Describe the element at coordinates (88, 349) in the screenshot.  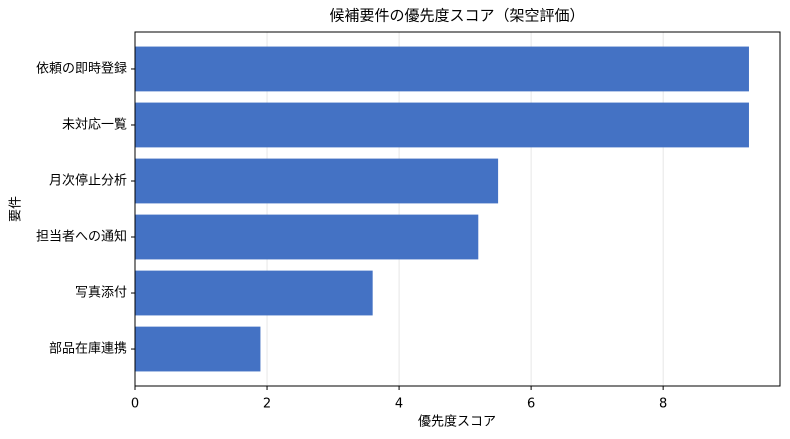
I see `y-tick-label: 部品在庫連携` at that location.